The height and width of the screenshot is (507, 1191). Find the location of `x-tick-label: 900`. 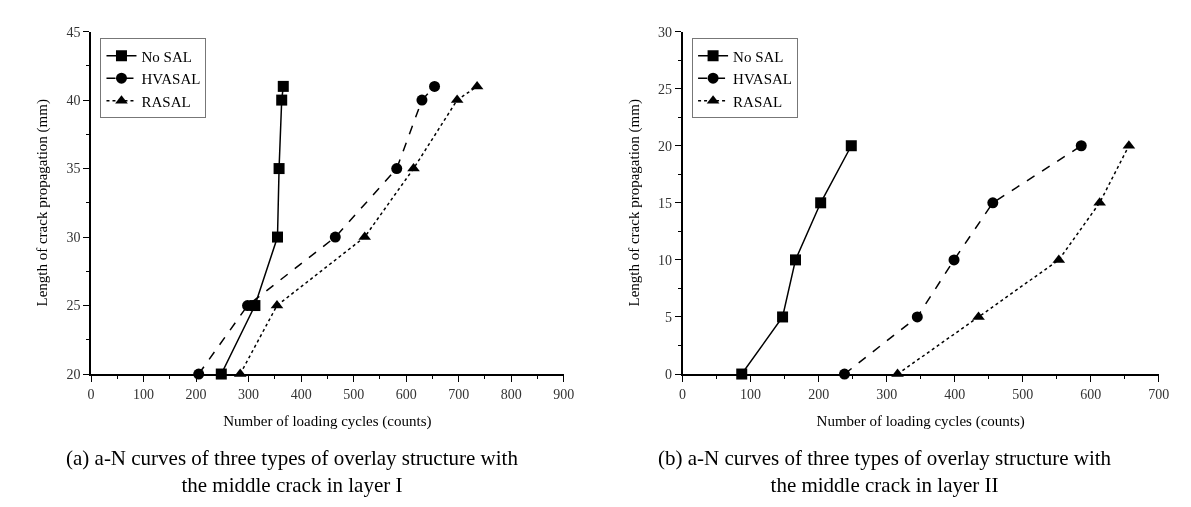

x-tick-label: 900 is located at coordinates (564, 394).